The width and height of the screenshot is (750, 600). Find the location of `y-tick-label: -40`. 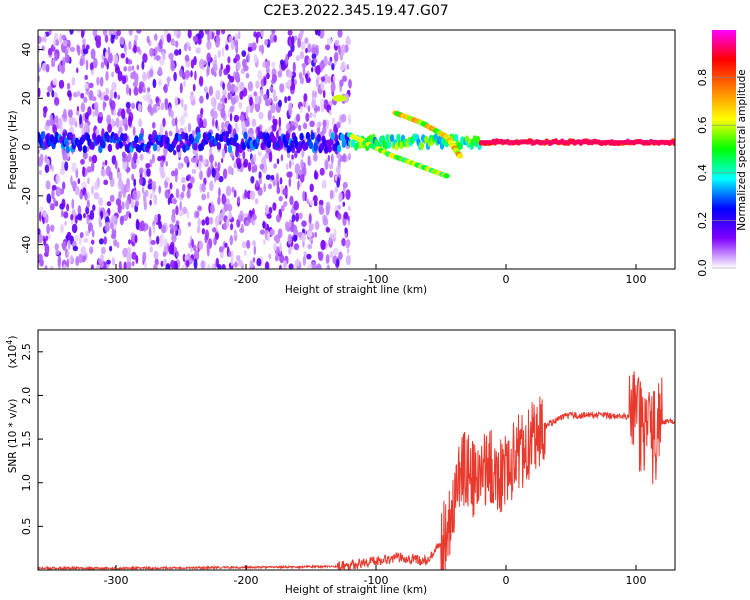

y-tick-label: -40 is located at coordinates (26, 245).